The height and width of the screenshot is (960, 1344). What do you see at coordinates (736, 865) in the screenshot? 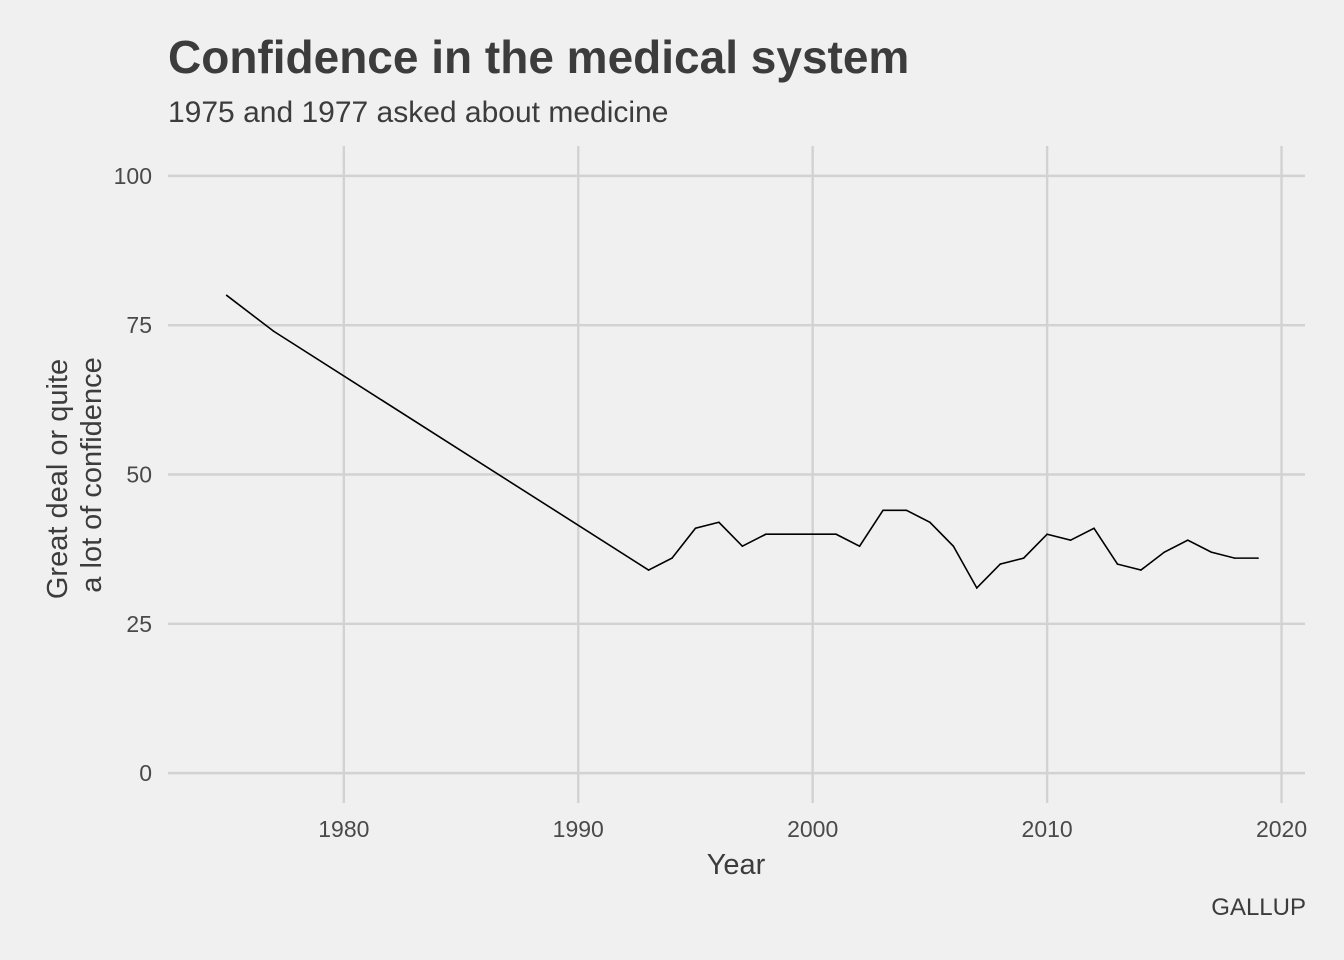
I see `x-axis-title: Year` at bounding box center [736, 865].